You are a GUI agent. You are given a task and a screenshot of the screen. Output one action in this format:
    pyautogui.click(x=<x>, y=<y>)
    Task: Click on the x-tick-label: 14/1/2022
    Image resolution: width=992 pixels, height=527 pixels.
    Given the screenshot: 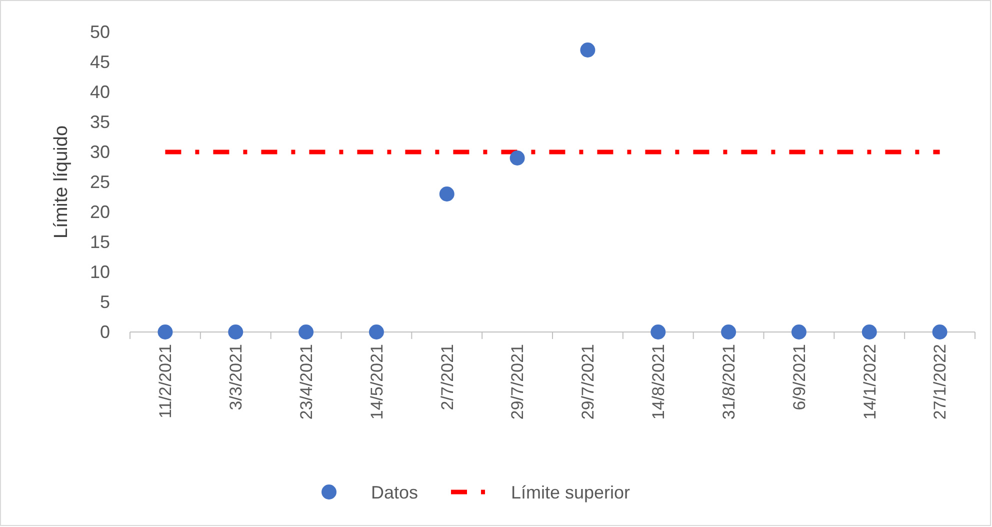 What is the action you would take?
    pyautogui.click(x=870, y=382)
    